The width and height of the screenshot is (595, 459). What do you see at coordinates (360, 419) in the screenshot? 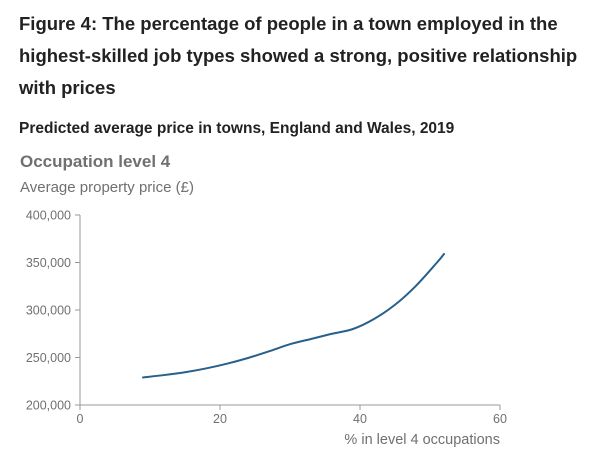
I see `x-tick-label: 40` at bounding box center [360, 419].